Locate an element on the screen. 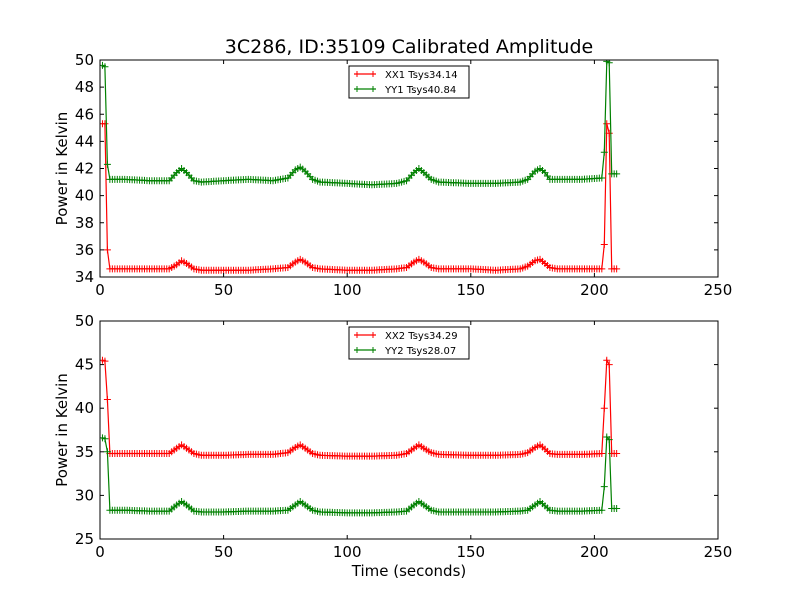  y-tick-label: 45 is located at coordinates (84, 365).